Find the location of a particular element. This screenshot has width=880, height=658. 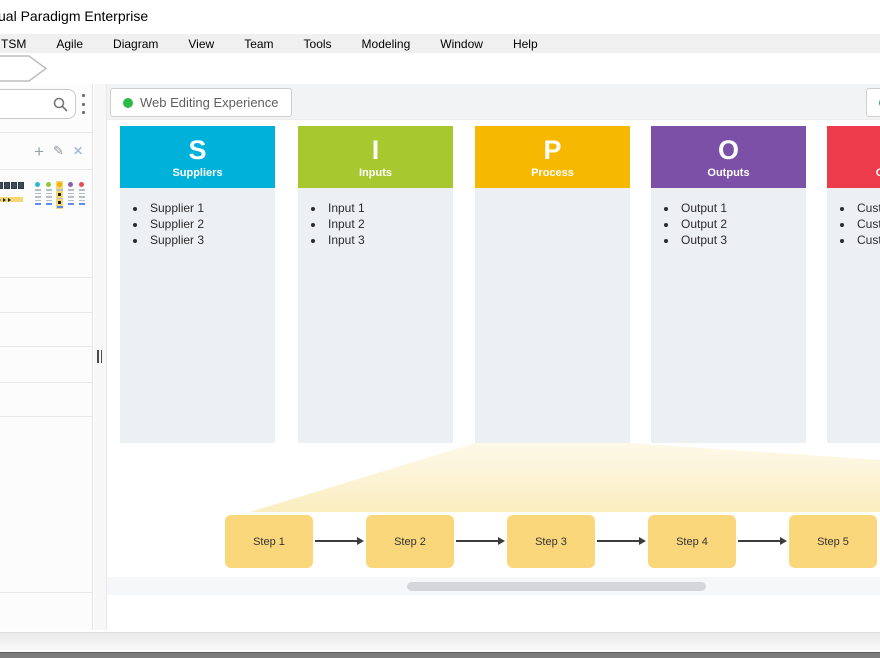

splitter-gutter is located at coordinates (100, 357).